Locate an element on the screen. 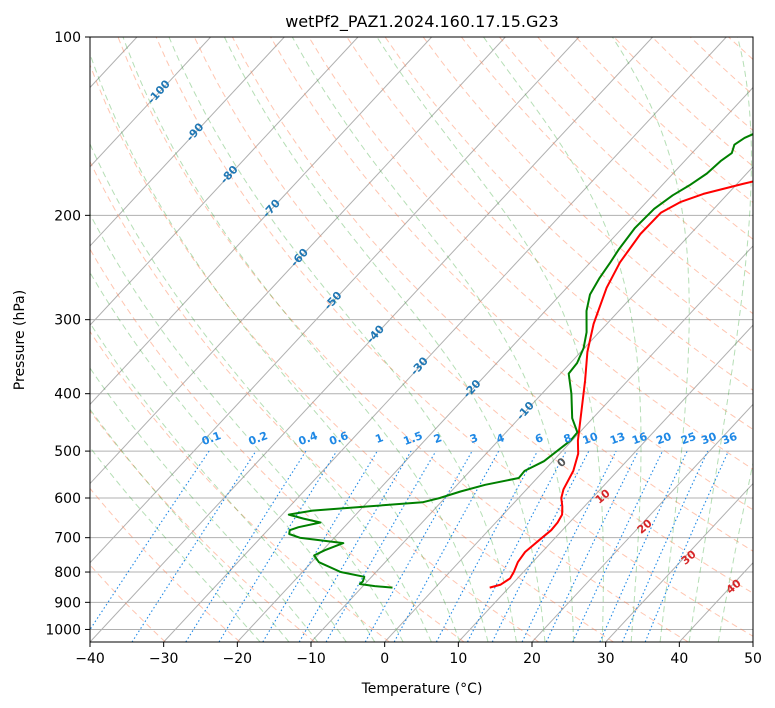 The width and height of the screenshot is (775, 708). y-tick-label: 1000 is located at coordinates (63, 630).